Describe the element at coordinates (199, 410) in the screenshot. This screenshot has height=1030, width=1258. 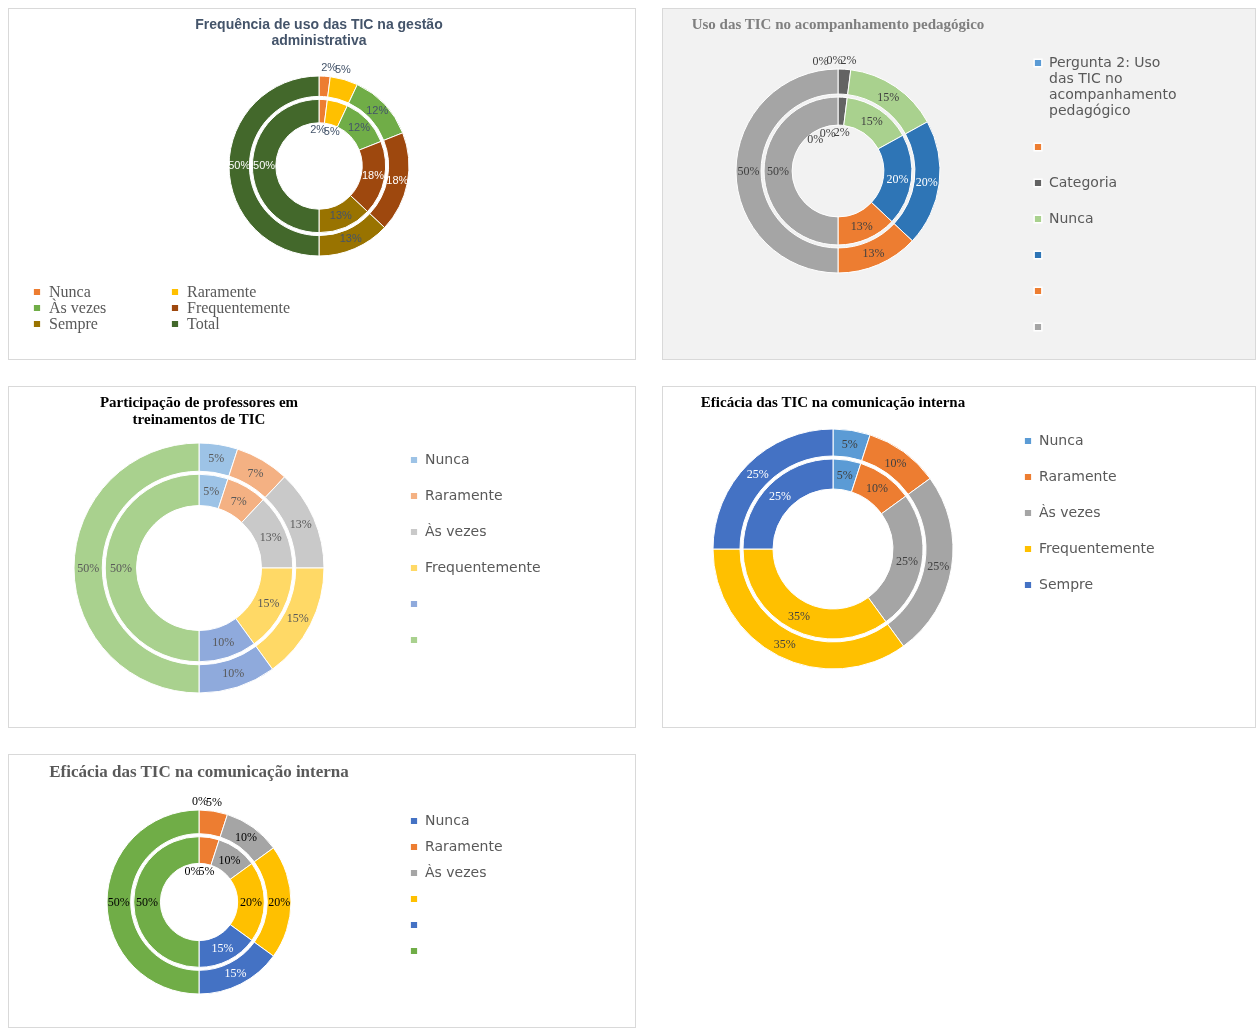
I see `chart-title: Participação de professores em treinamentos de TIC` at that location.